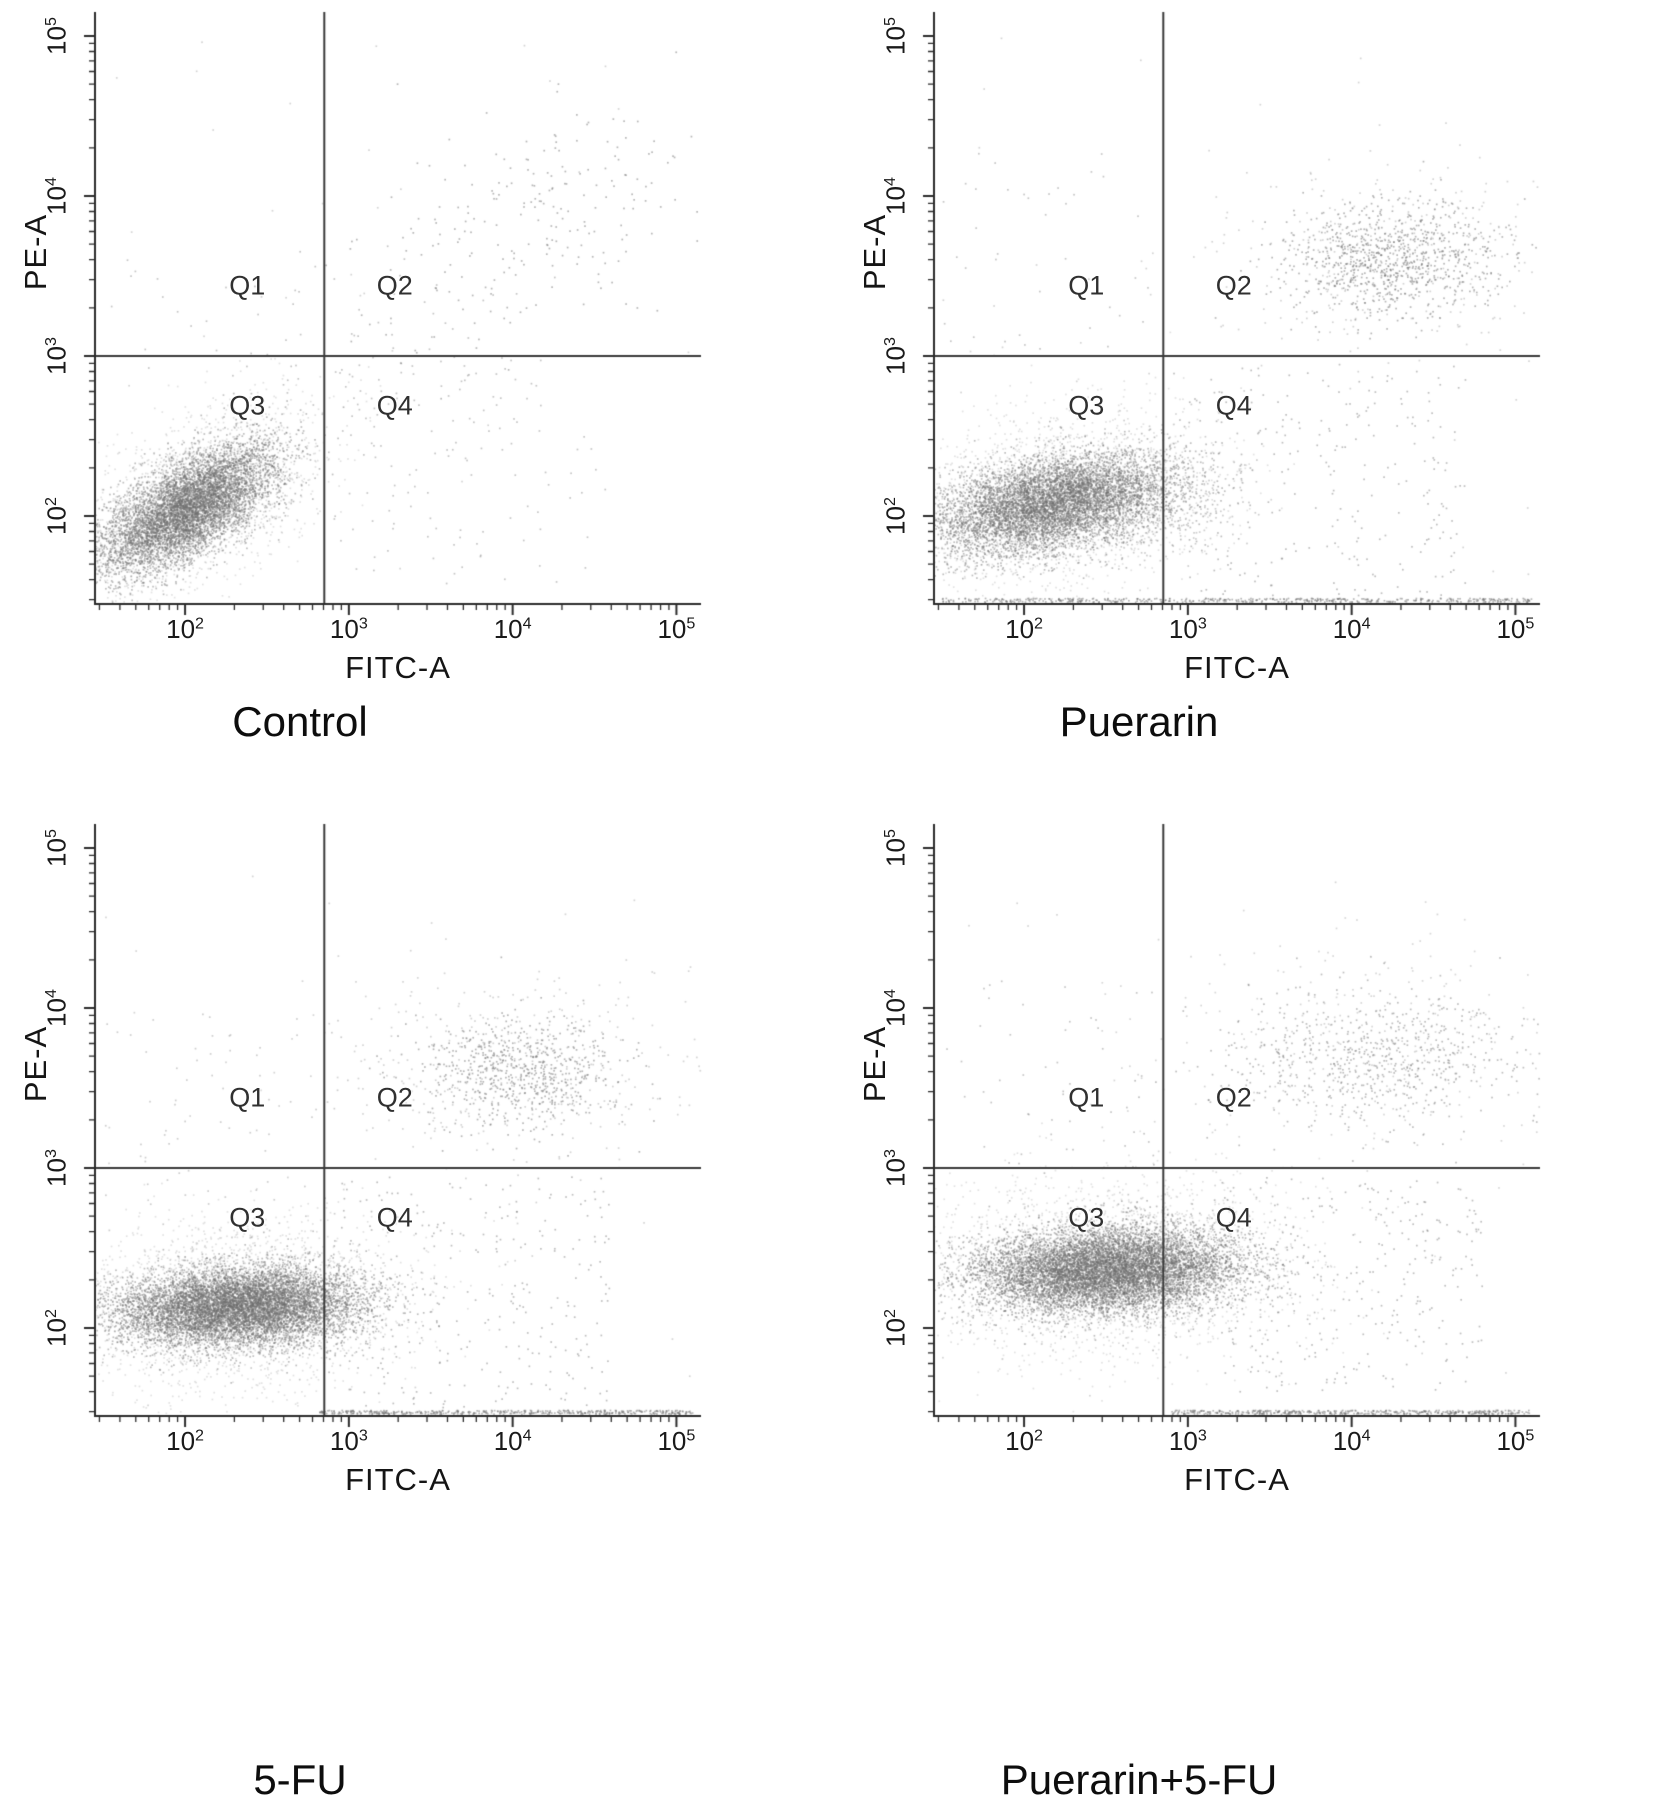  I want to click on panel-title: Control, so click(300, 721).